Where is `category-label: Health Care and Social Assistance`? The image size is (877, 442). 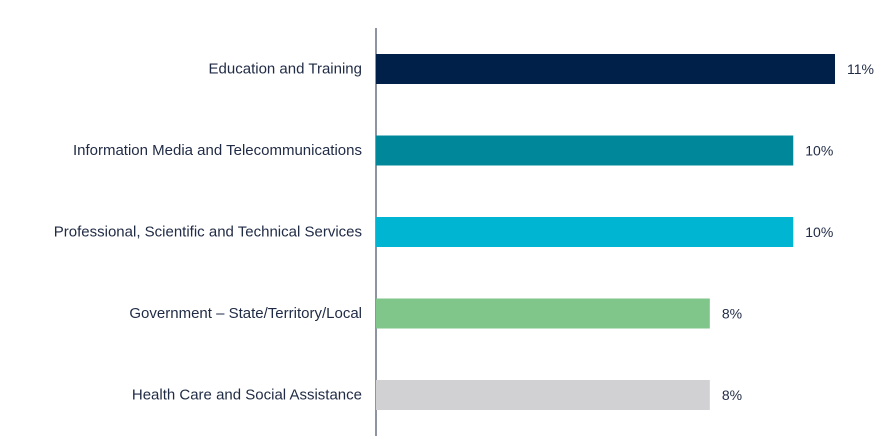 category-label: Health Care and Social Assistance is located at coordinates (247, 395).